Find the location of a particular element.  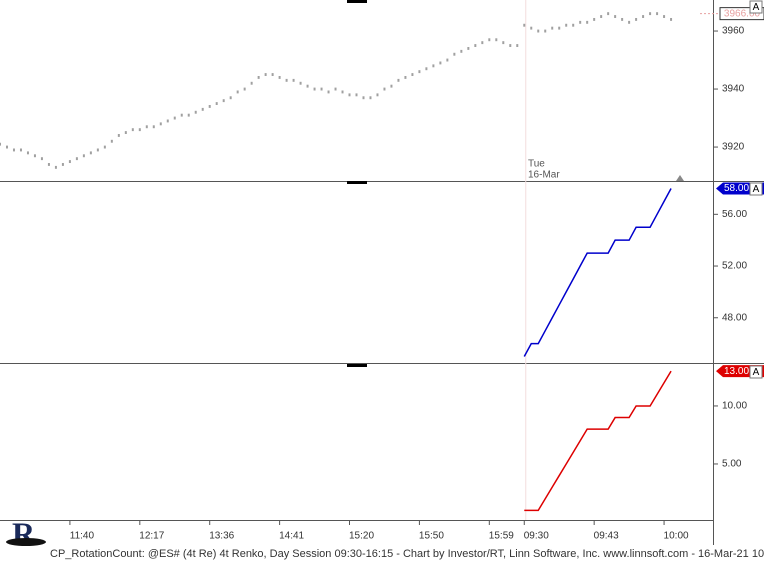

y-tick-label: 48.00 is located at coordinates (734, 317).